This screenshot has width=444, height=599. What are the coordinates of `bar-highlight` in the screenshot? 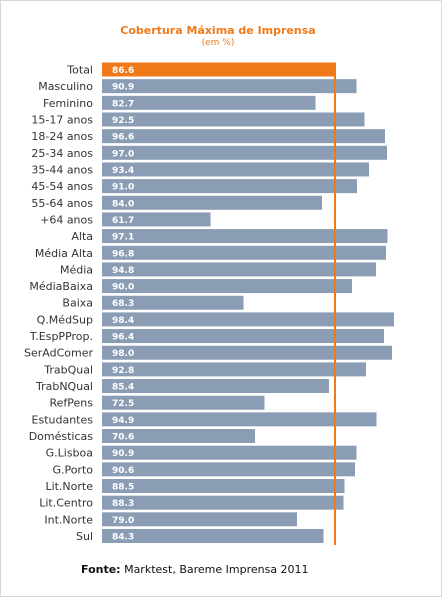 It's located at (218, 69).